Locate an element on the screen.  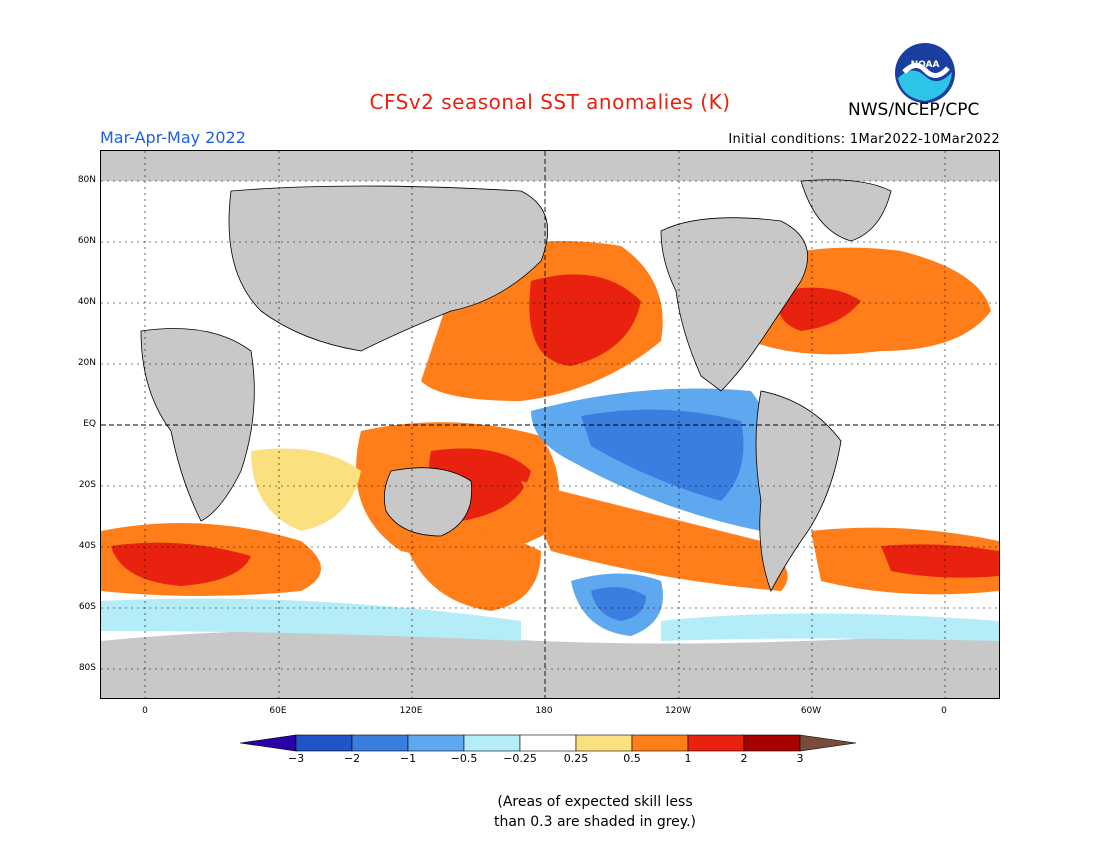
lon-label-60e: 60E is located at coordinates (278, 711).